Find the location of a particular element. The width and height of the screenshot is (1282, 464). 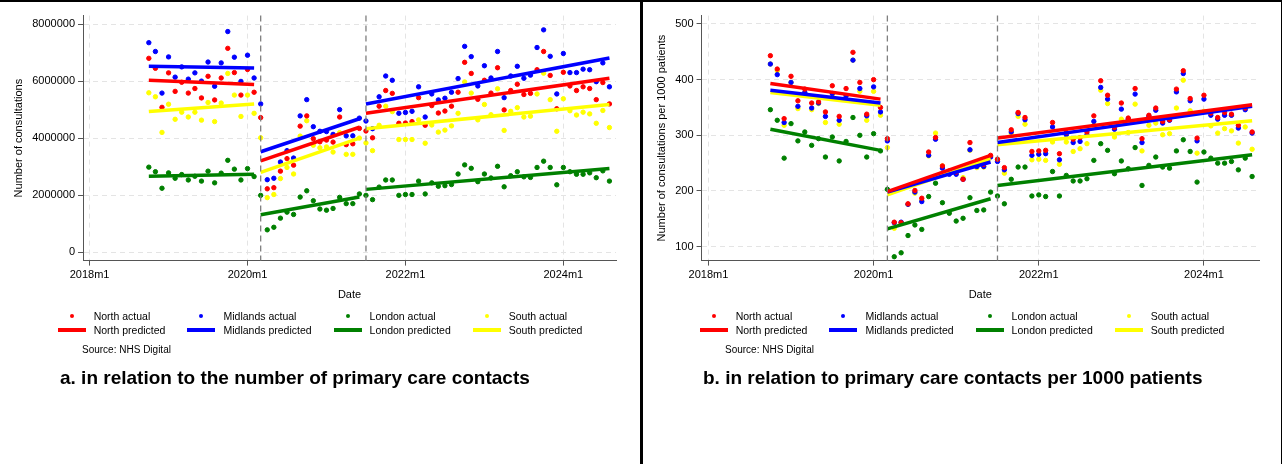

y-tick-label: 400 is located at coordinates (684, 78).